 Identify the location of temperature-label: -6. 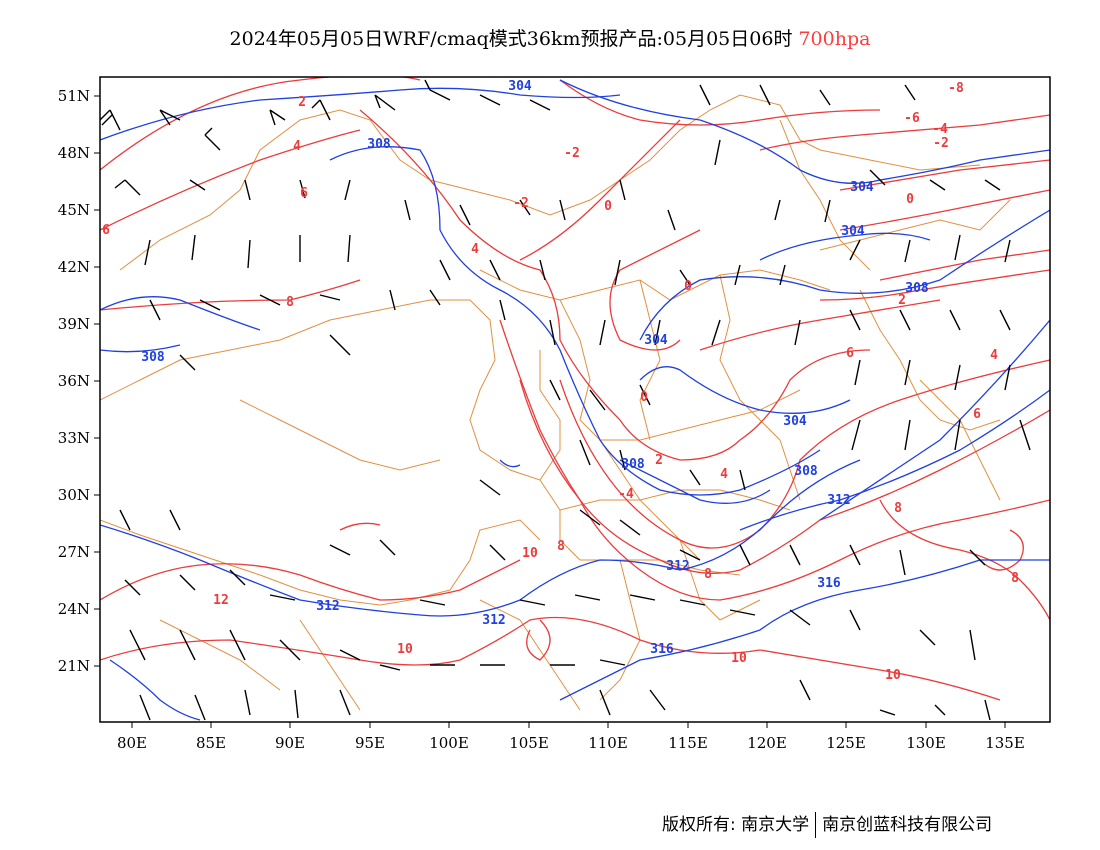
(912, 118).